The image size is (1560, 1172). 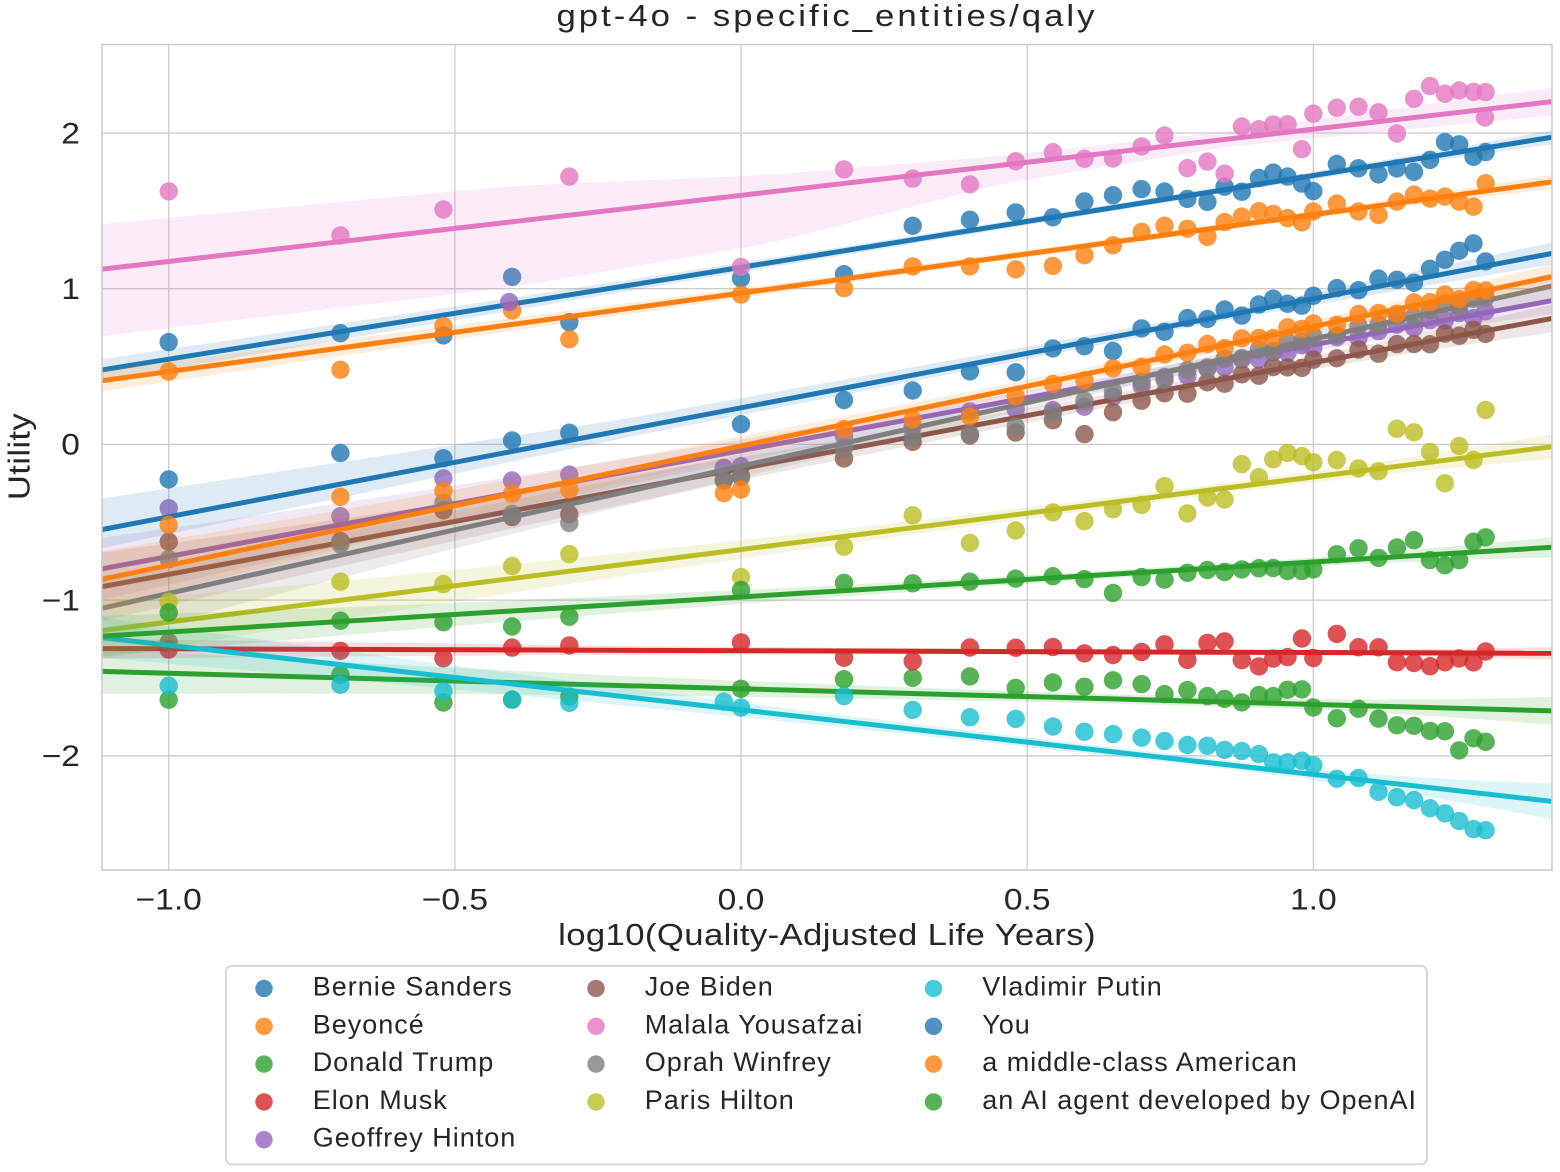 I want to click on svg-text: Malala Yousafzai, so click(x=754, y=1024).